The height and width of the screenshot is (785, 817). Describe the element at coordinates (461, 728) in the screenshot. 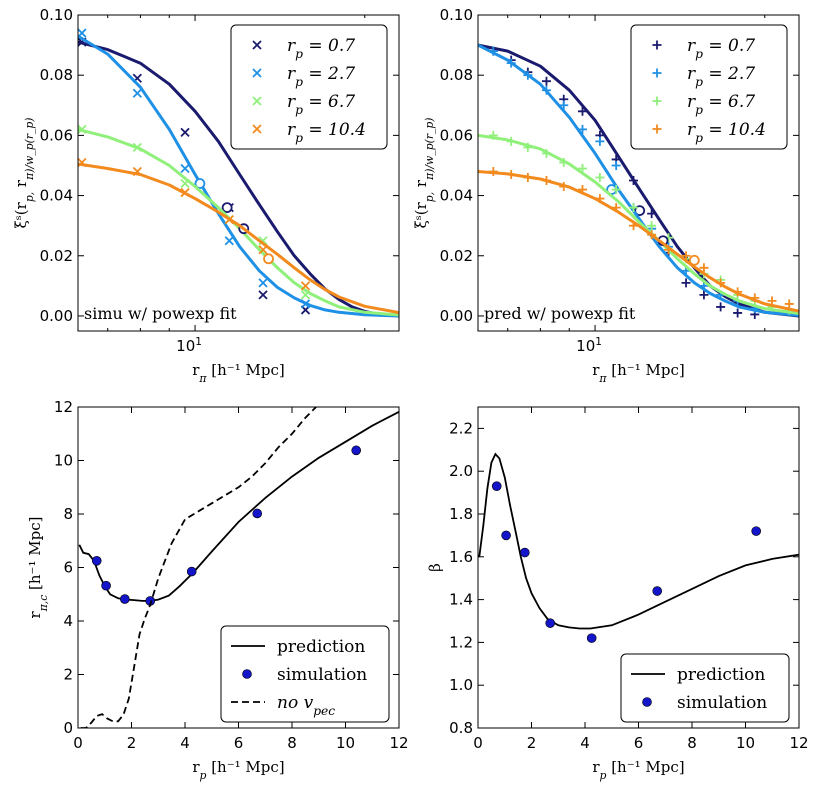

I see `y-tick-label: 0.8` at that location.